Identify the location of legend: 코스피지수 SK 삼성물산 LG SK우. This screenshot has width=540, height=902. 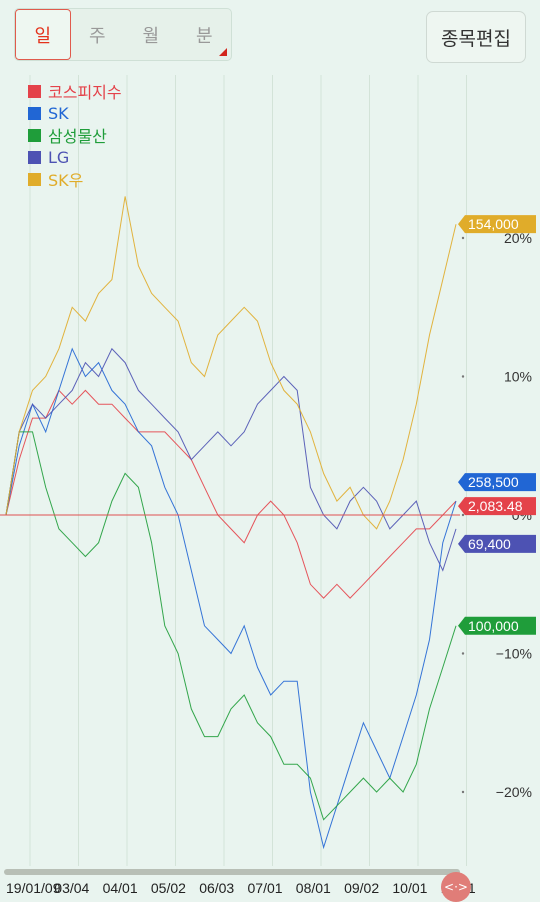
(75, 135).